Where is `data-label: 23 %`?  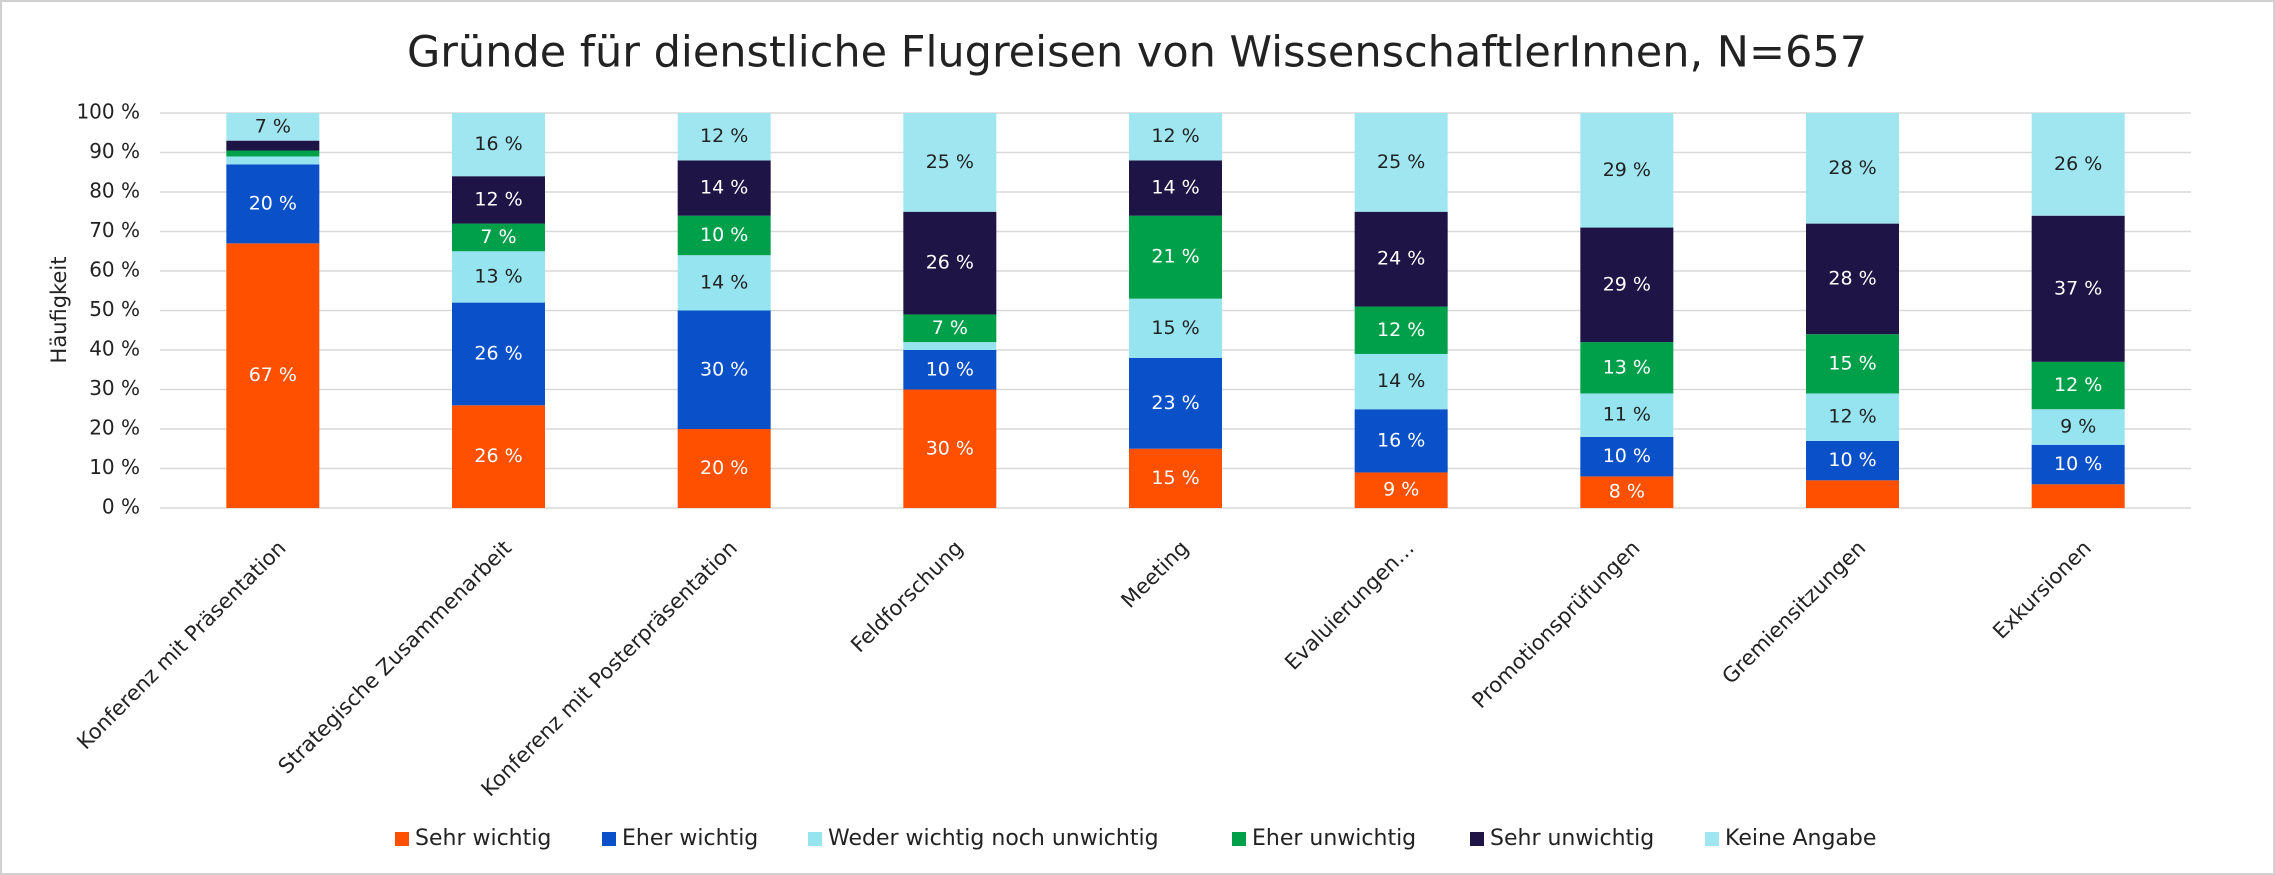 data-label: 23 % is located at coordinates (1175, 403).